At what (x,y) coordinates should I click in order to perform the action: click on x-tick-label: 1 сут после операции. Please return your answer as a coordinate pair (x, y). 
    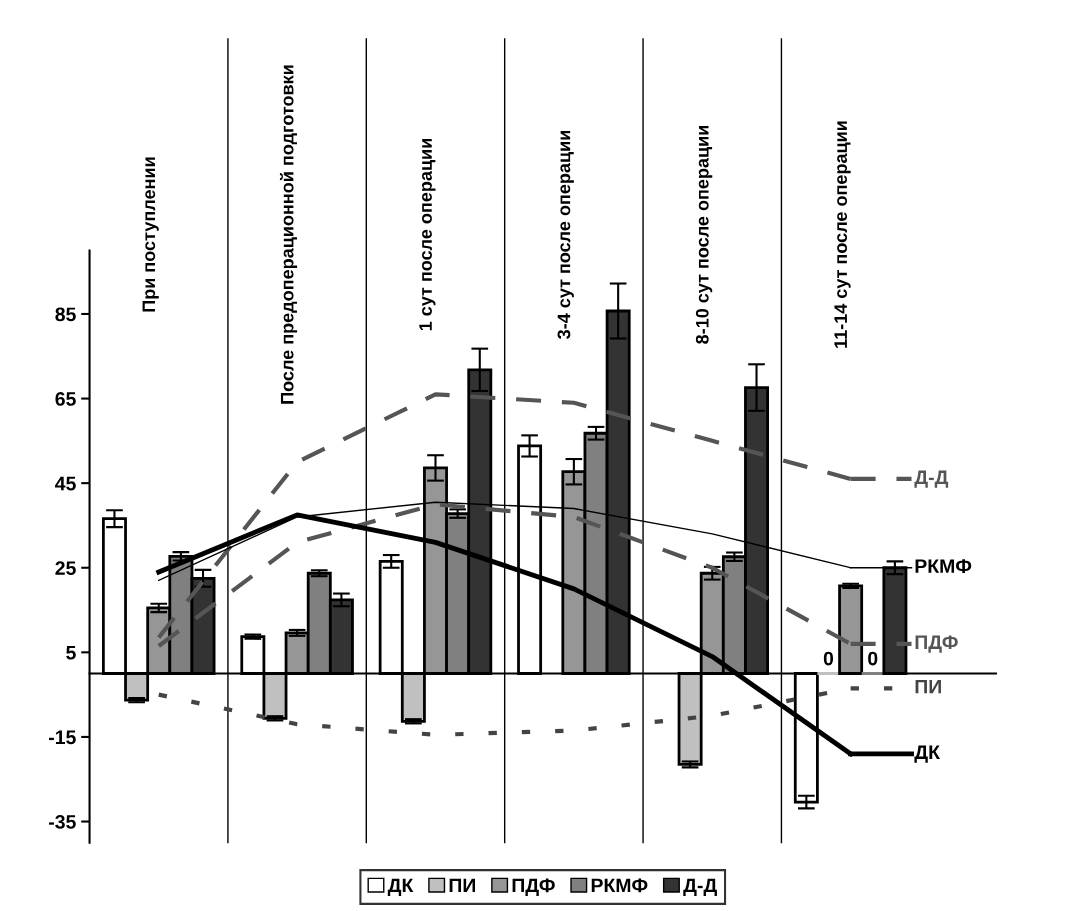
    Looking at the image, I should click on (427, 235).